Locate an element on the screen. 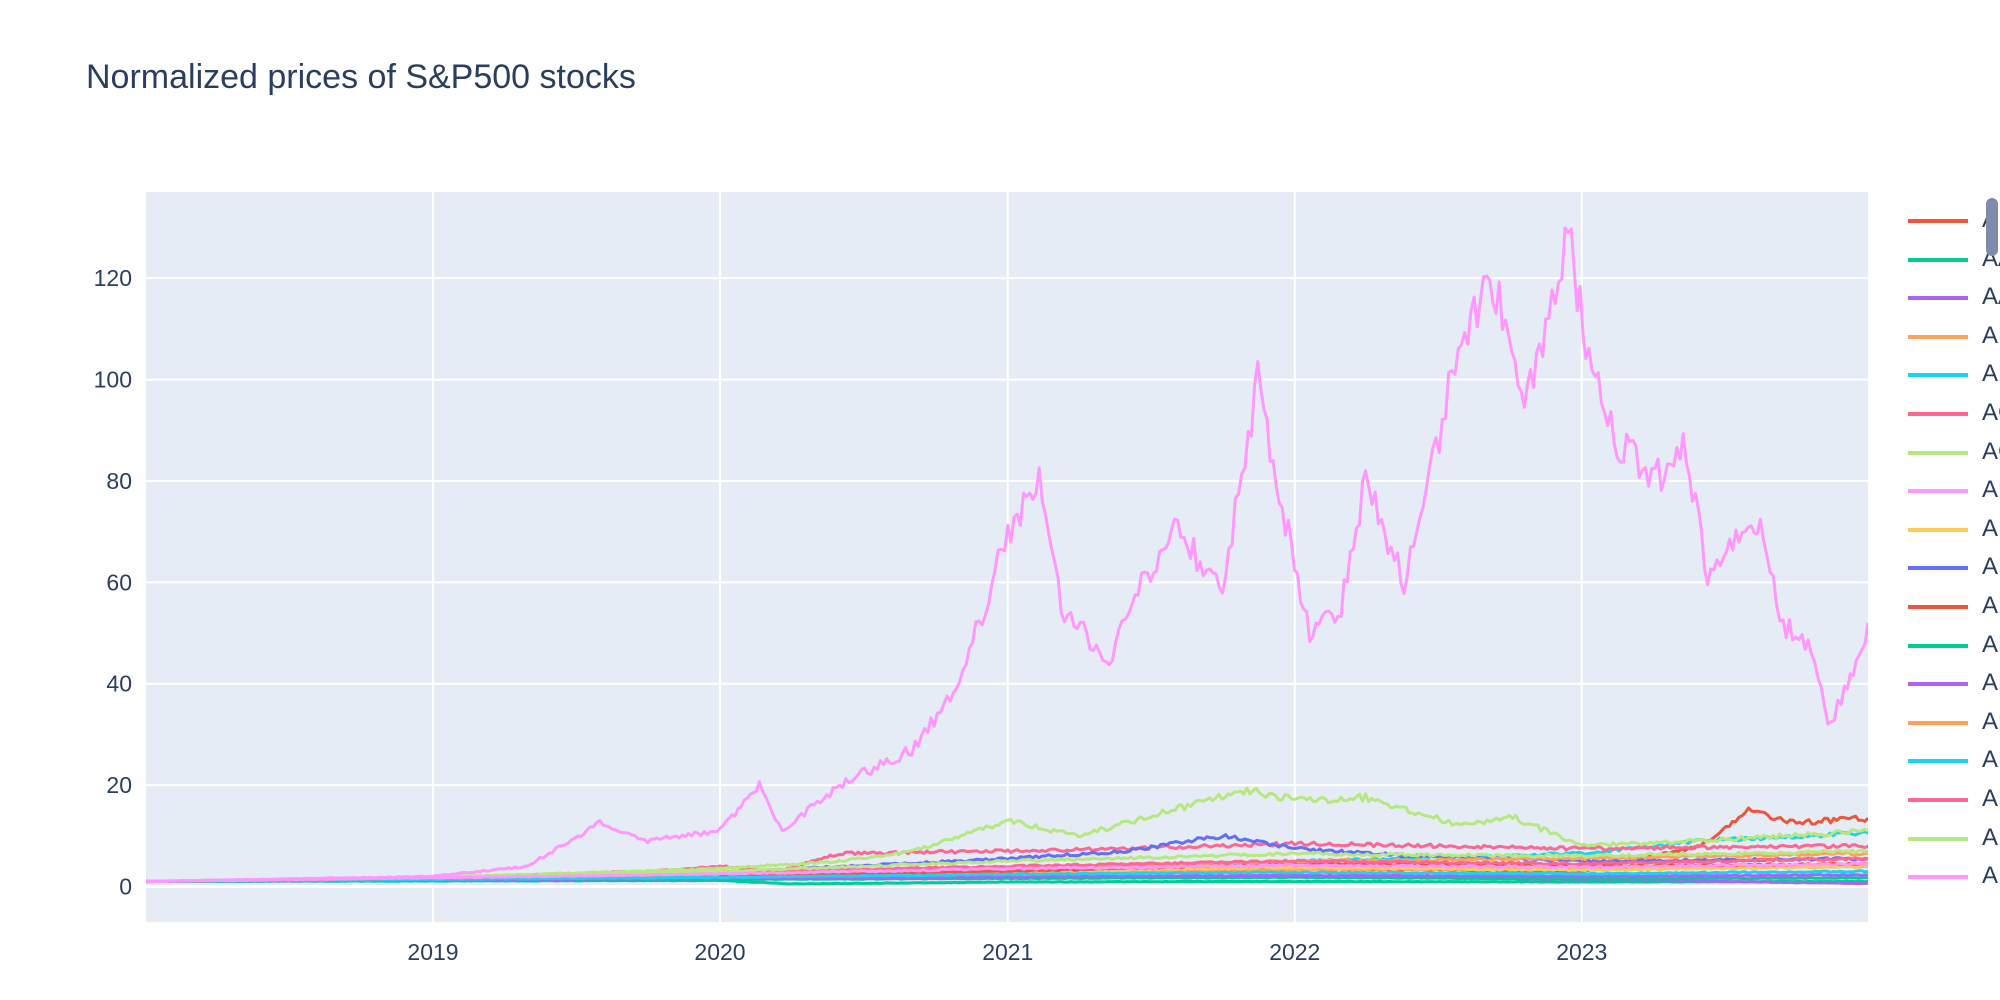 The width and height of the screenshot is (2000, 1000). legend-item: AIC is located at coordinates (1950, 837).